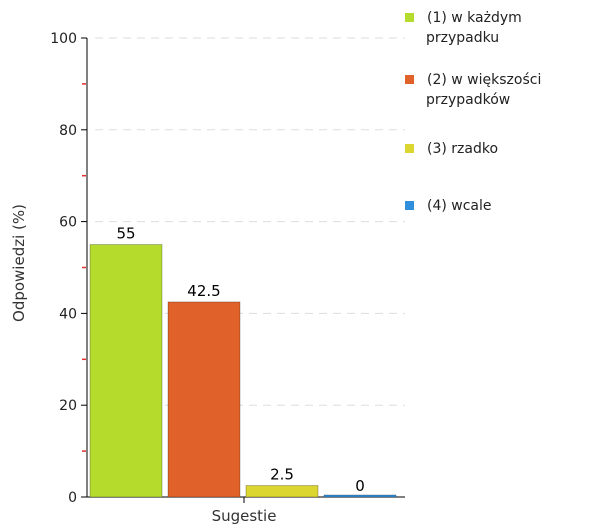 The image size is (598, 528). I want to click on y-tick-label: 80, so click(68, 131).